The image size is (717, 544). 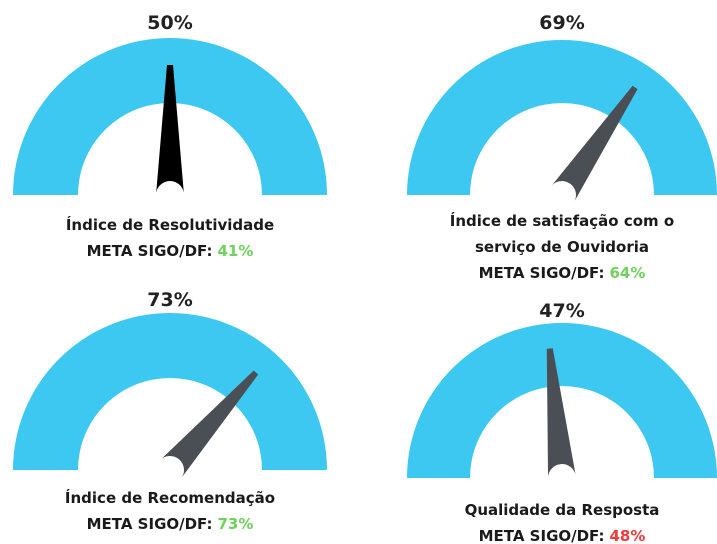 What do you see at coordinates (561, 311) in the screenshot?
I see `gauge-value-label: 47%` at bounding box center [561, 311].